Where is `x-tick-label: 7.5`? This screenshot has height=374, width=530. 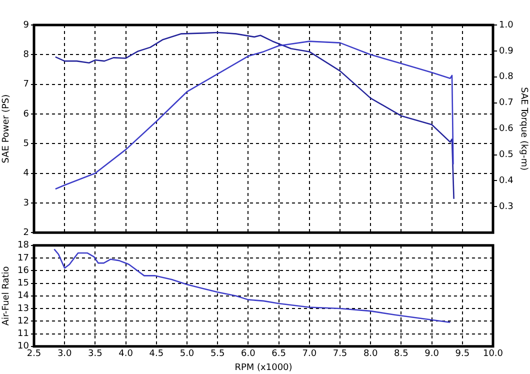 x-tick-label: 7.5 is located at coordinates (340, 354).